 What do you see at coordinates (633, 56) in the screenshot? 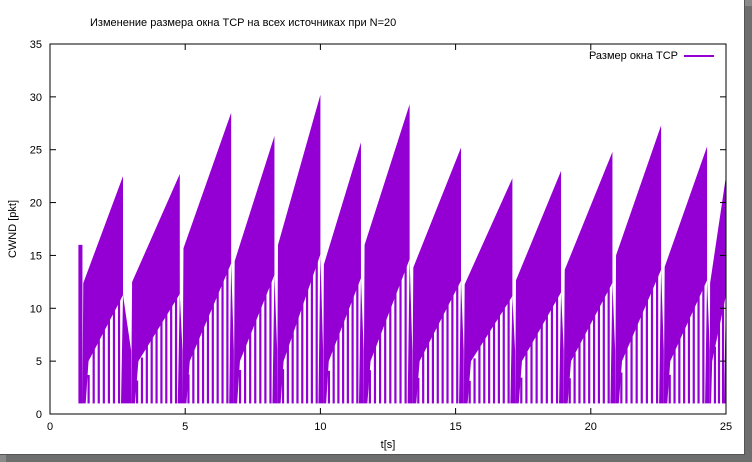
I see `legend-entry-label: Размер окна TCP` at bounding box center [633, 56].